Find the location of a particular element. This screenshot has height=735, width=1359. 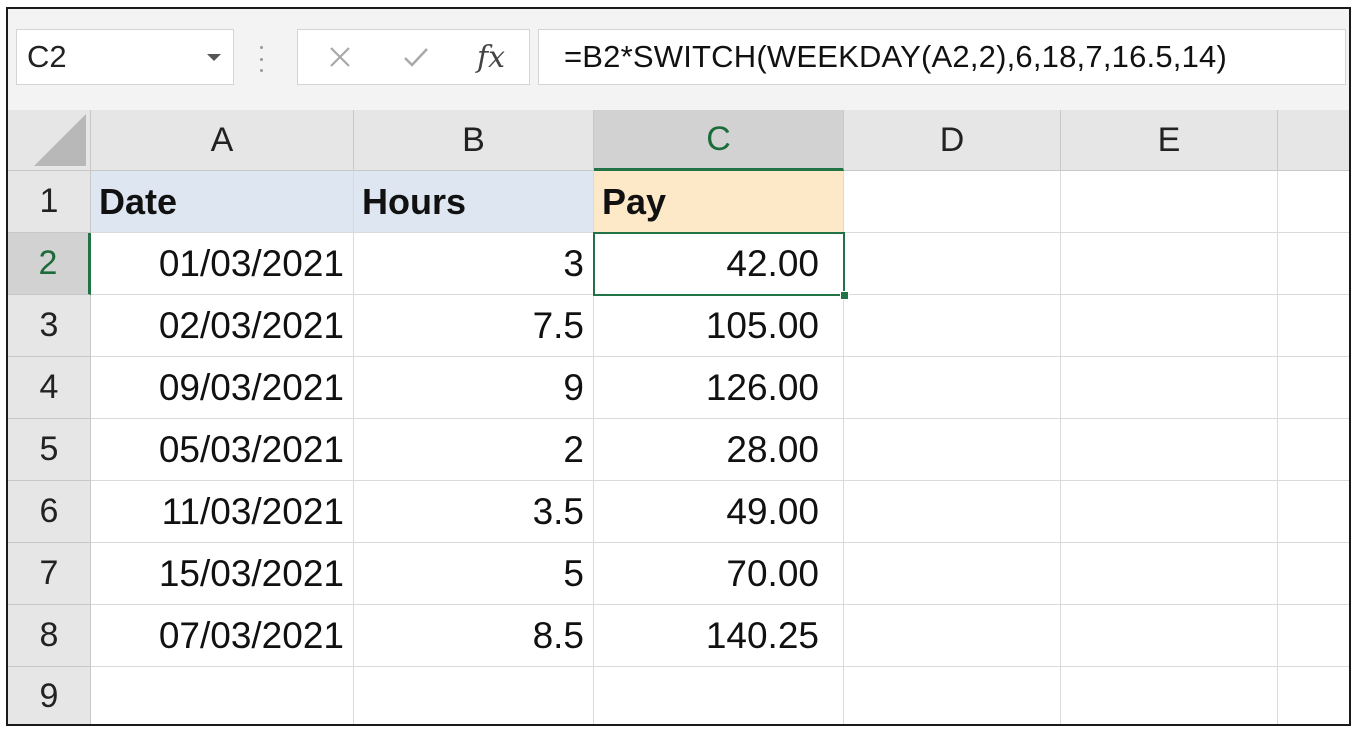

fx-icon: fx is located at coordinates (491, 57).